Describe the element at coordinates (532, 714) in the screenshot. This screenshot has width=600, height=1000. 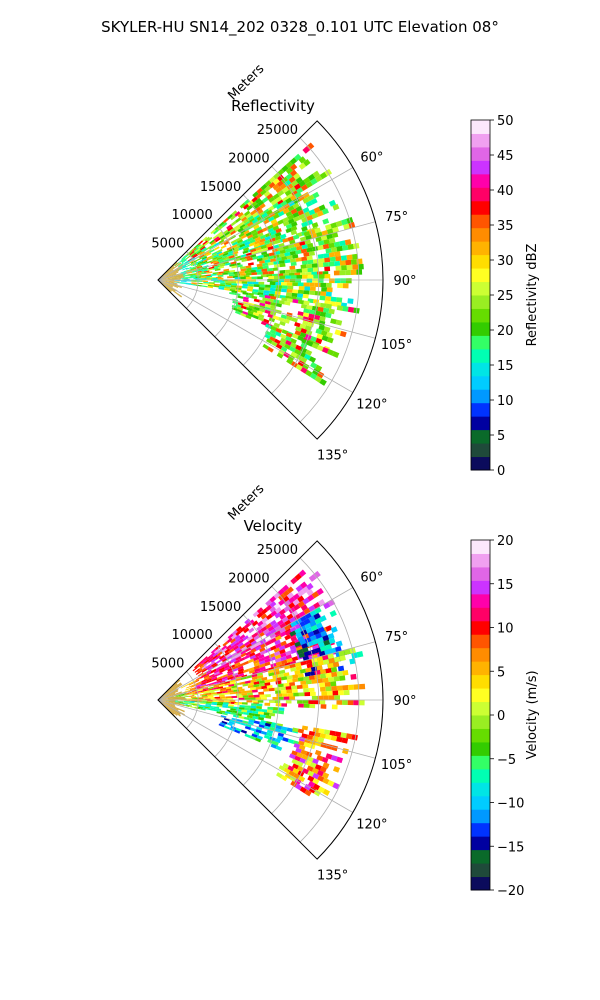
I see `colorbar-label: Velocity (m/s)` at that location.